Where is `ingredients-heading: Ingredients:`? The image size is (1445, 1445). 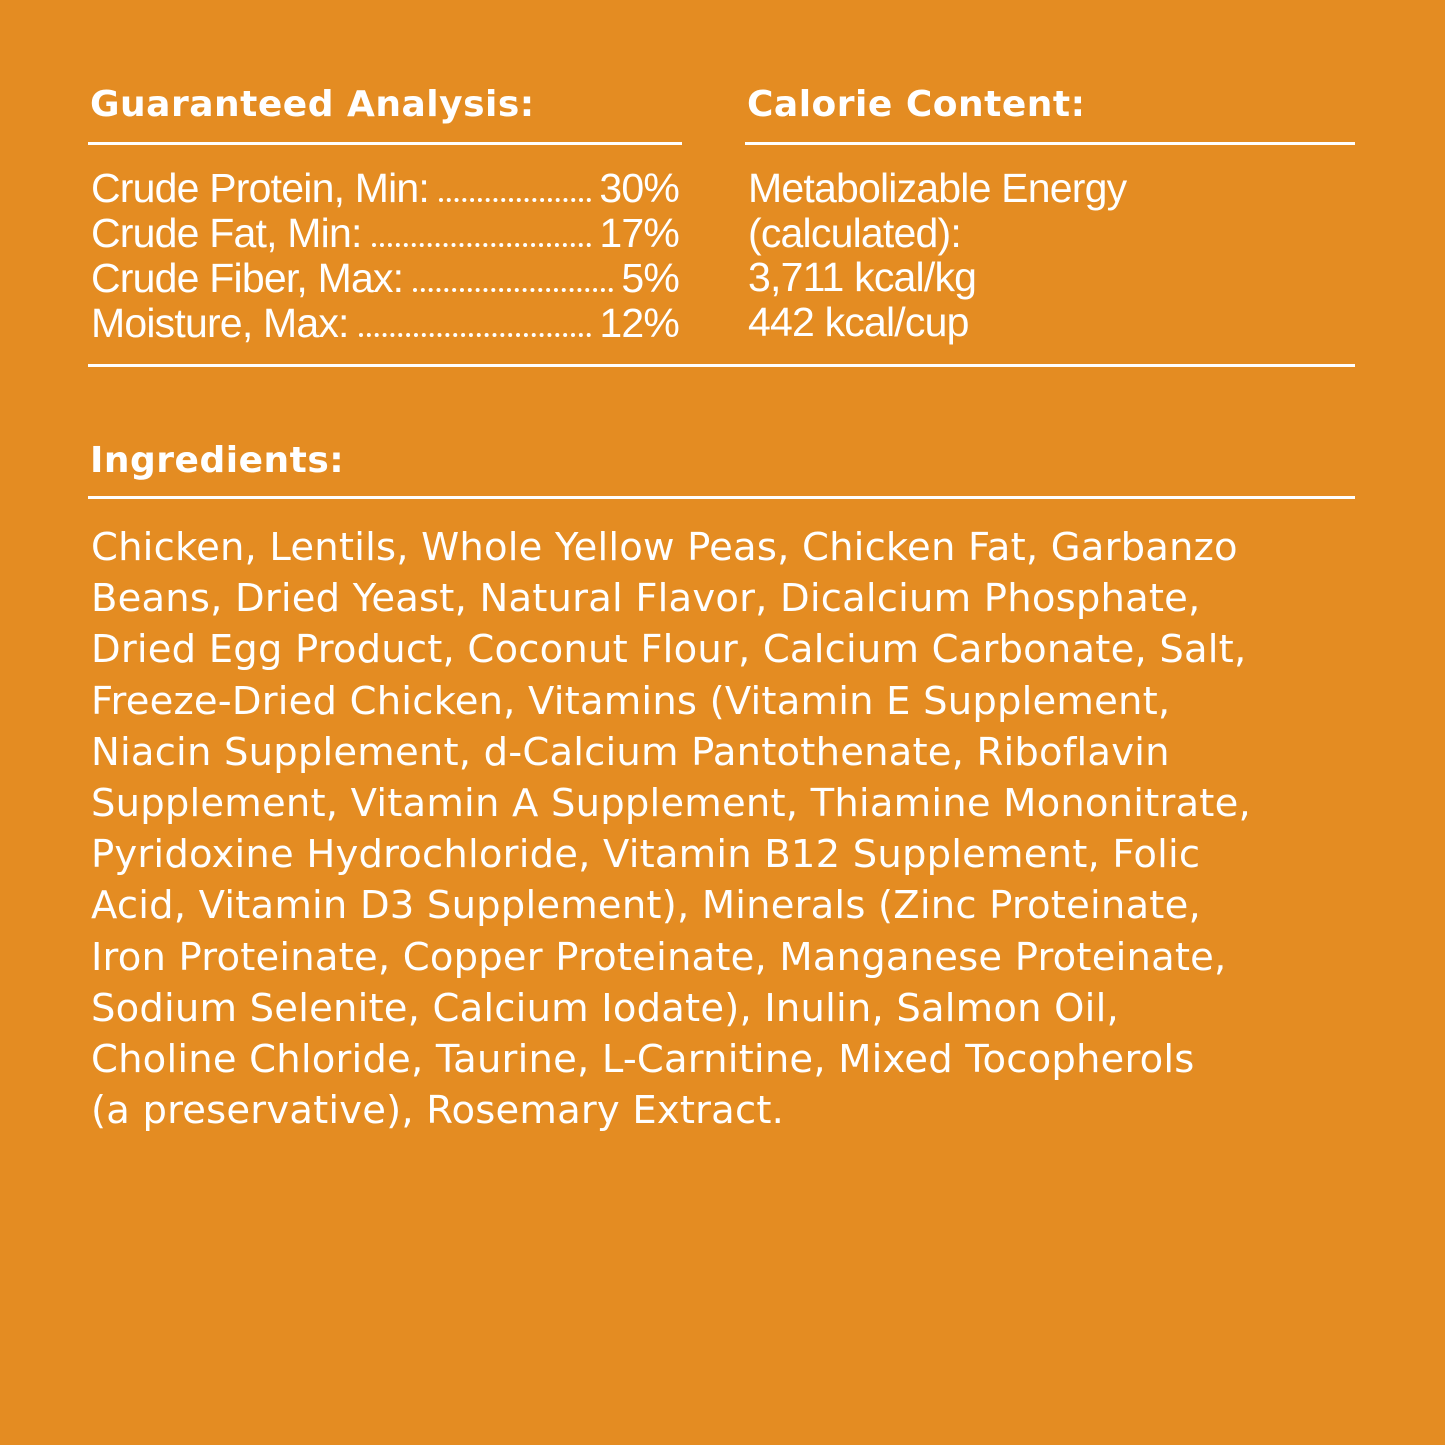
ingredients-heading: Ingredients: is located at coordinates (217, 460).